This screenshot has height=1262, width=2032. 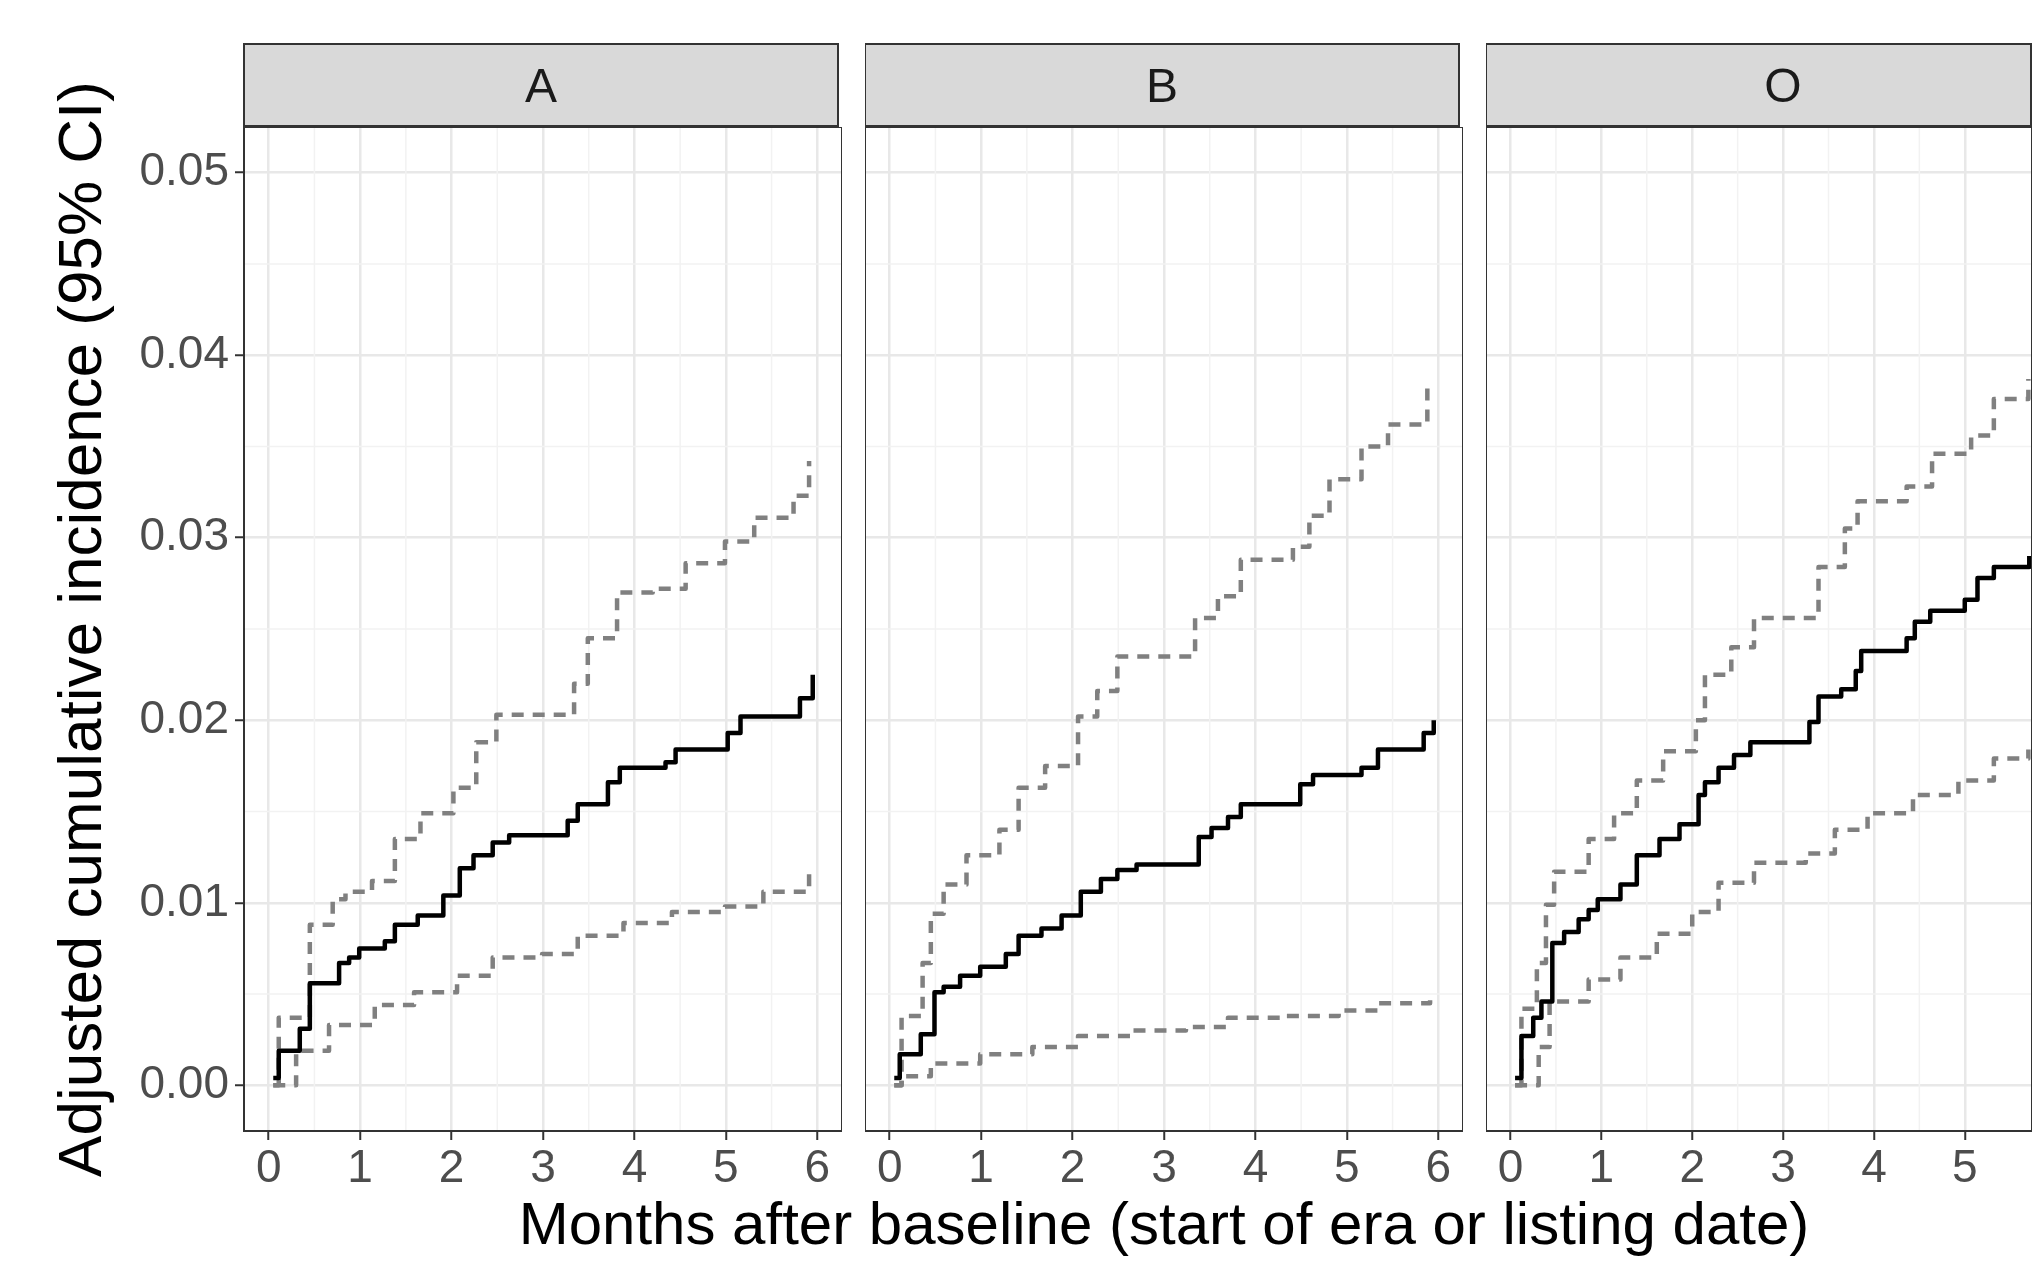 What do you see at coordinates (1164, 1223) in the screenshot?
I see `x-axis-title: Months after baseline (start of era or listing date)` at bounding box center [1164, 1223].